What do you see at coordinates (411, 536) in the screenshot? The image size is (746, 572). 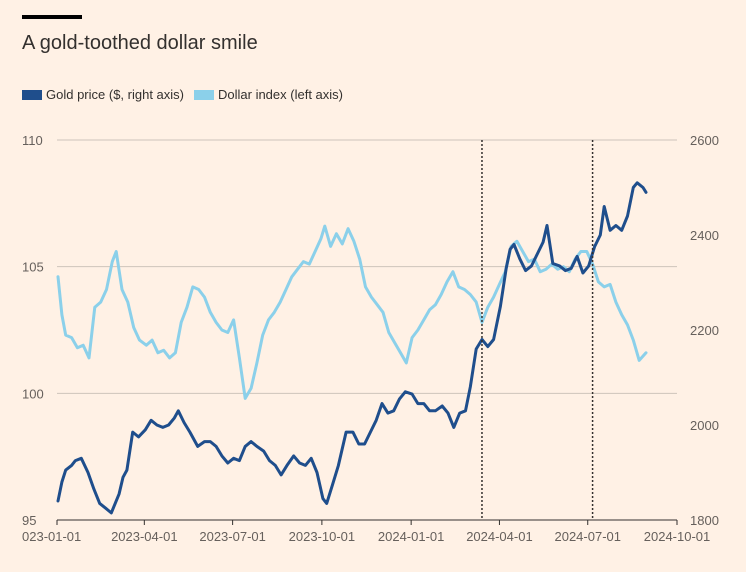 I see `x-tick-label: 2024-01-01` at bounding box center [411, 536].